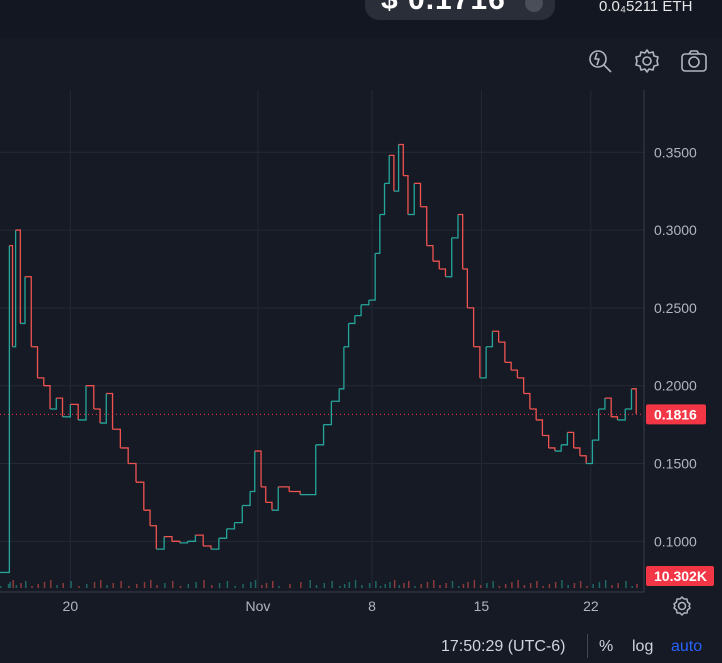 Image resolution: width=722 pixels, height=663 pixels. Describe the element at coordinates (331, 606) in the screenshot. I see `time-axis: 20 Nov 8 15 22` at that location.